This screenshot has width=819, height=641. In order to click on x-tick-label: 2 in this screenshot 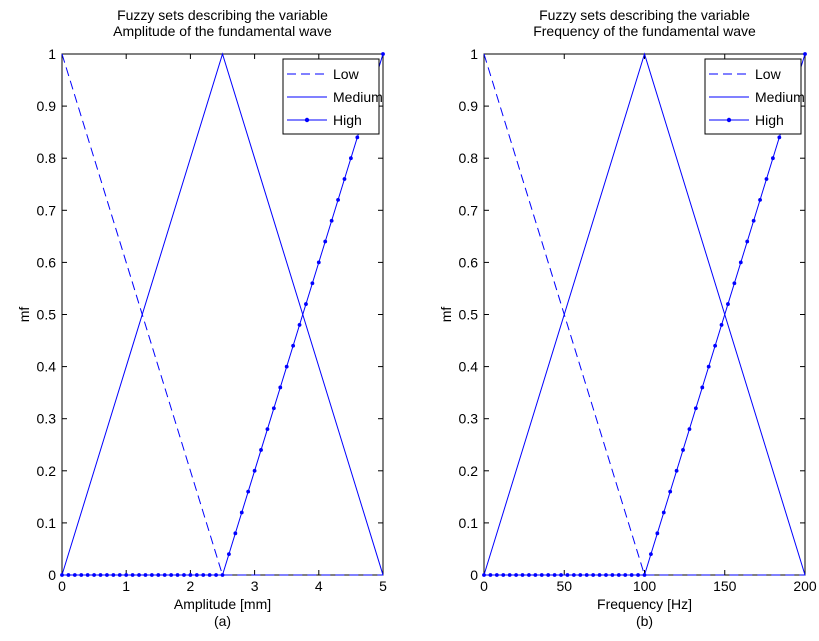, I will do `click(191, 586)`.